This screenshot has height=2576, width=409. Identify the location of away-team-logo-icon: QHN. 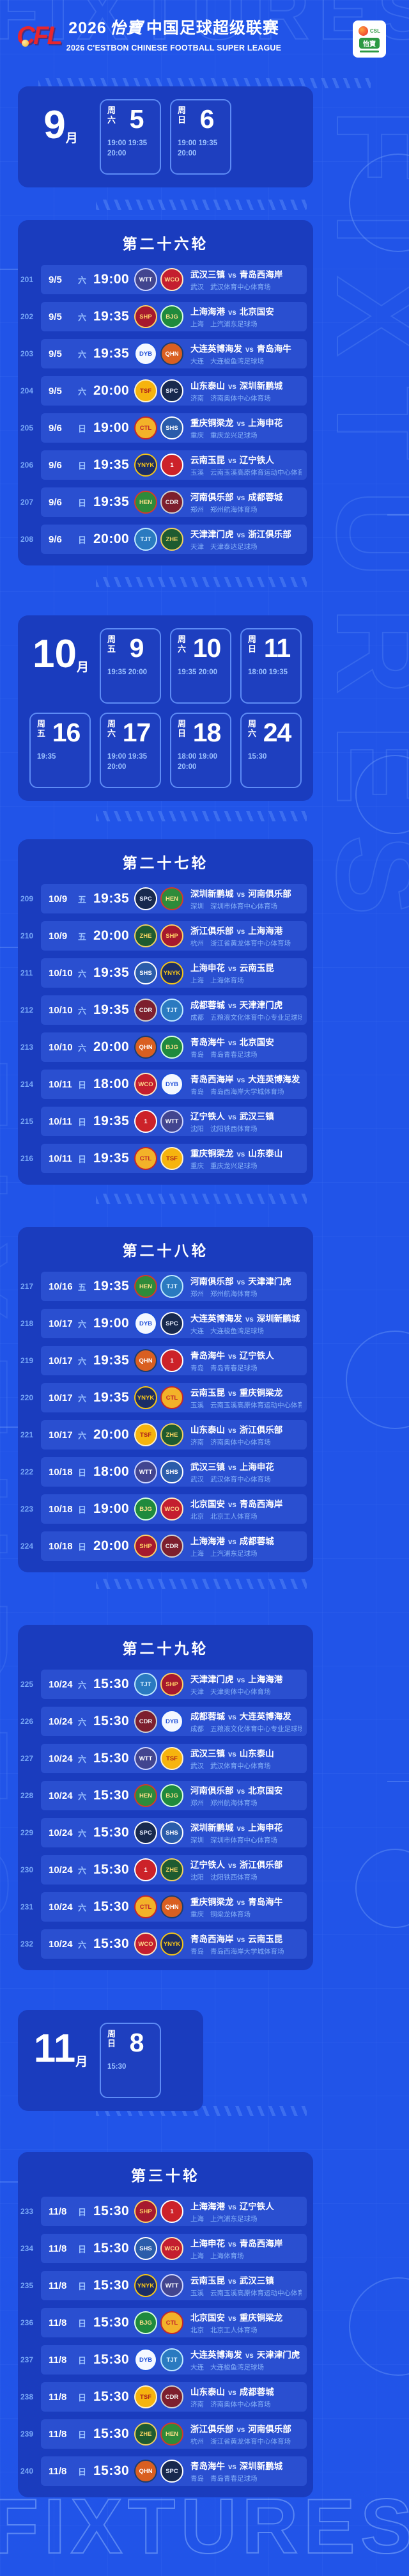
(172, 353).